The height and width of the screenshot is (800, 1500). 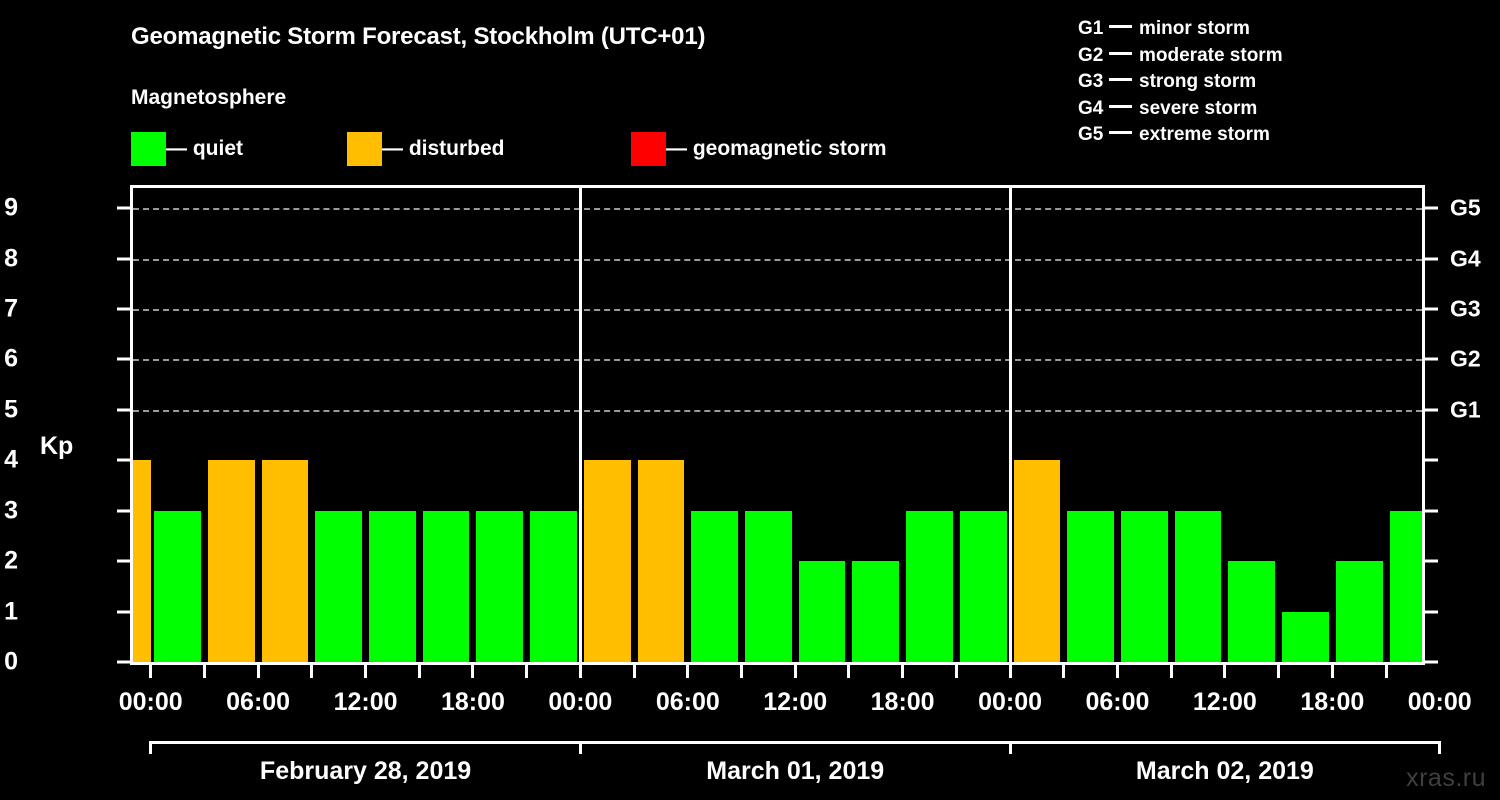 What do you see at coordinates (1198, 81) in the screenshot?
I see `g-legend-description: strong storm` at bounding box center [1198, 81].